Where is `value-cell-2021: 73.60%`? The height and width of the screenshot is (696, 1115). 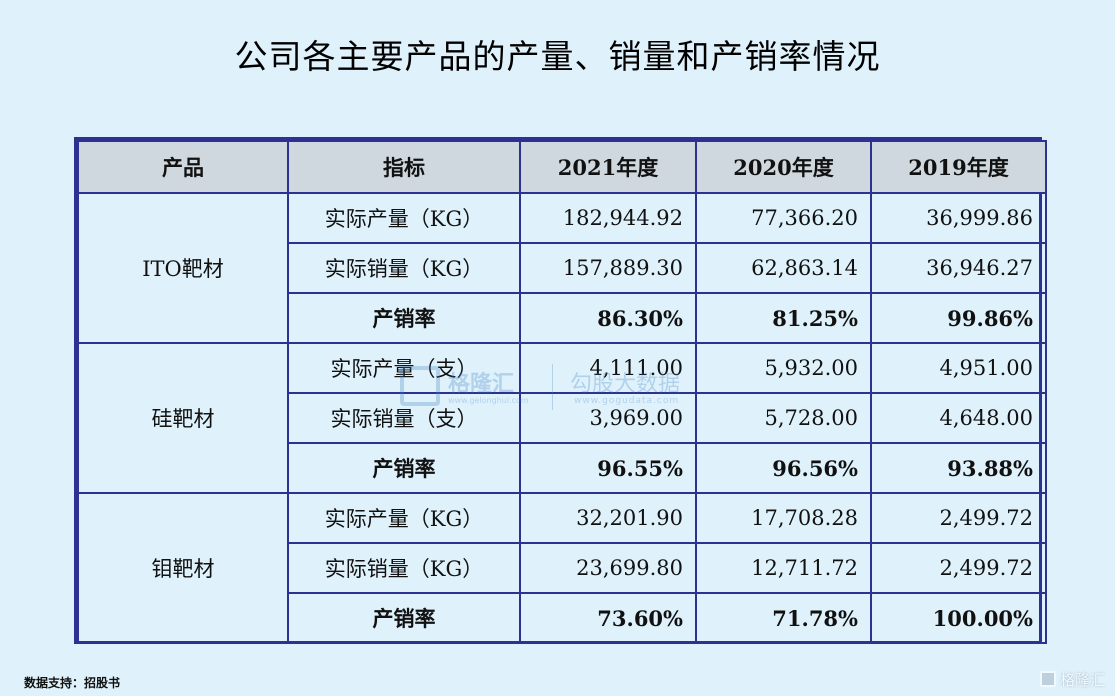
value-cell-2021: 73.60% is located at coordinates (608, 618).